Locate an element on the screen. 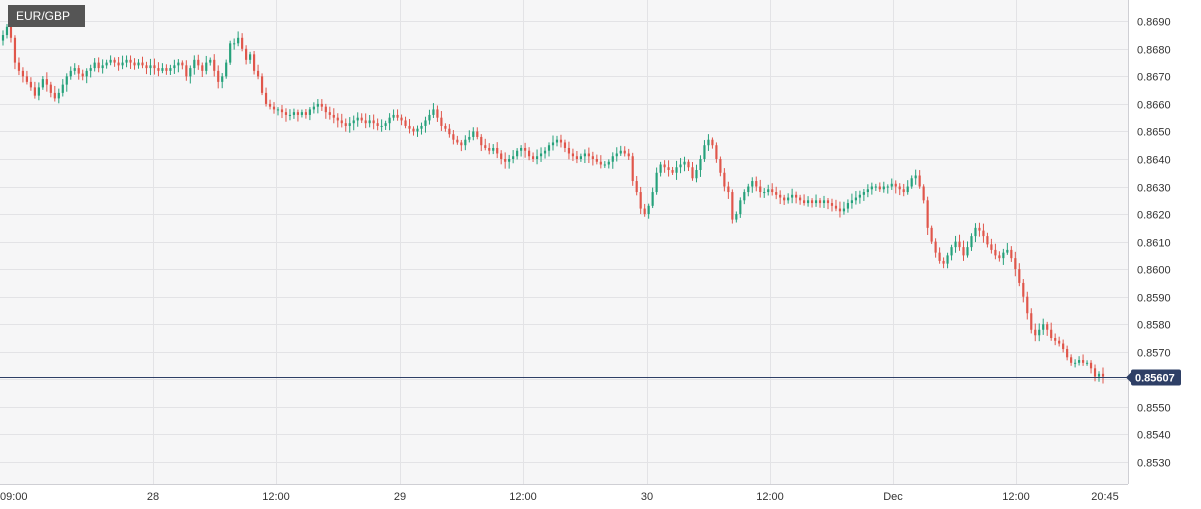 This screenshot has height=509, width=1201. x-tick-label: 20:45 is located at coordinates (1105, 497).